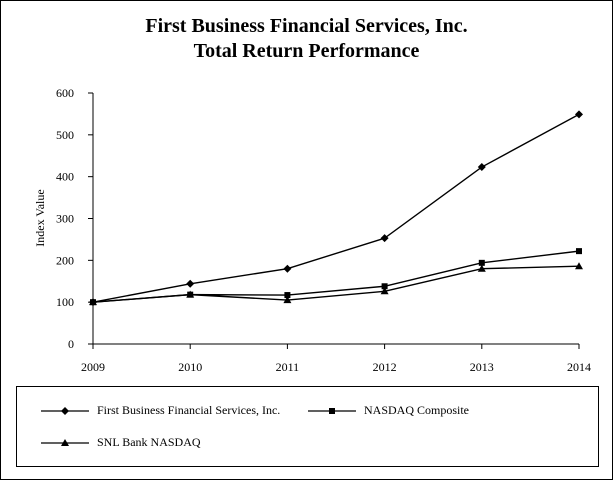 The height and width of the screenshot is (480, 613). Describe the element at coordinates (579, 367) in the screenshot. I see `x-tick-label: 2014` at that location.